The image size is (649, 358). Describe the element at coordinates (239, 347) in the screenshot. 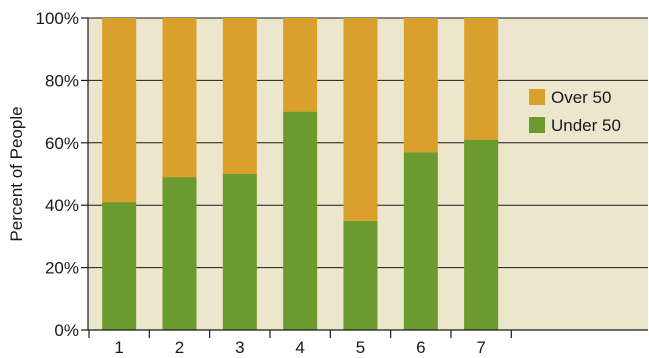

I see `x-tick-label: 3` at that location.